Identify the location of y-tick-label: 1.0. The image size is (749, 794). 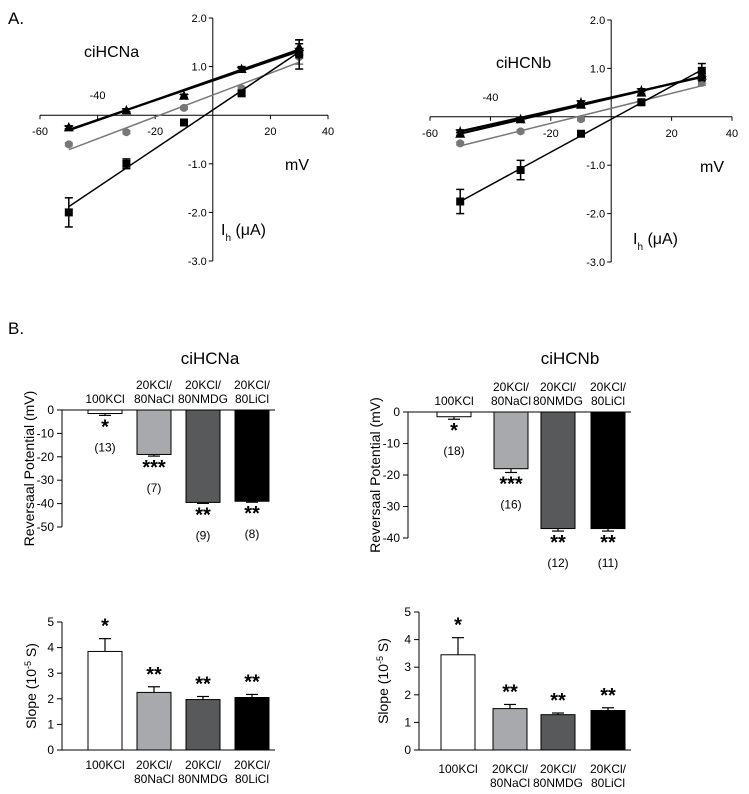
(597, 69).